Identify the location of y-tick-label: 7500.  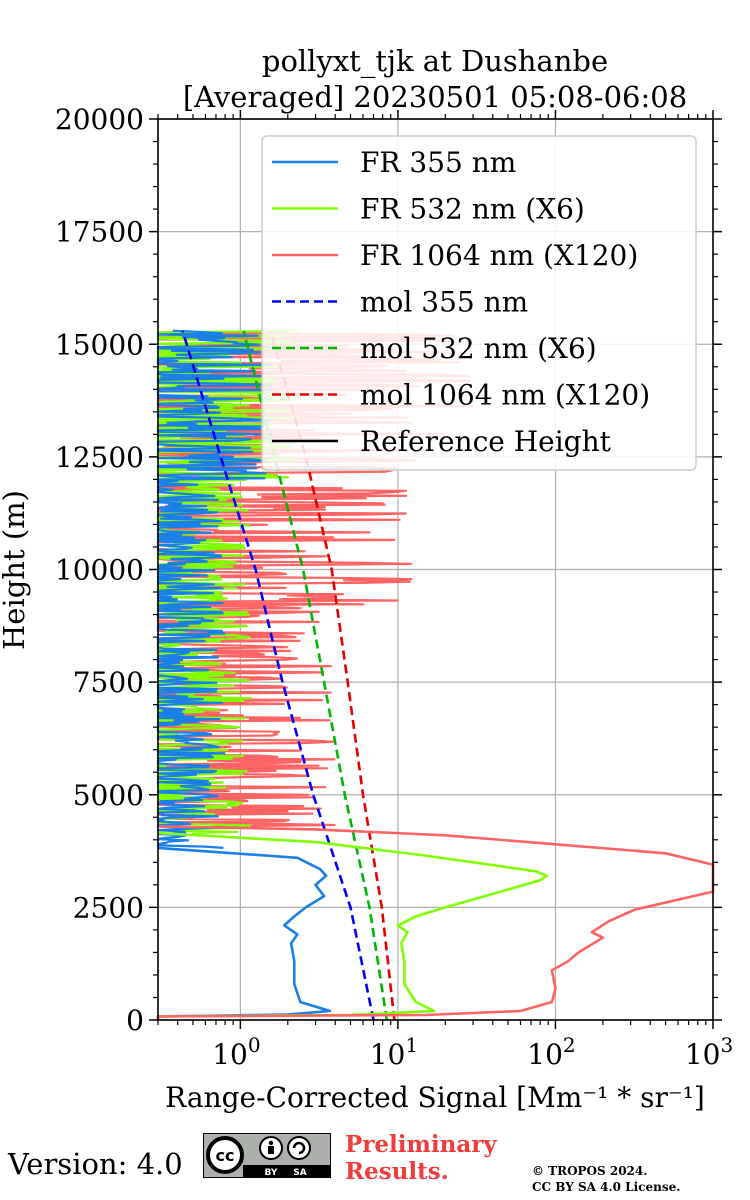
(108, 682).